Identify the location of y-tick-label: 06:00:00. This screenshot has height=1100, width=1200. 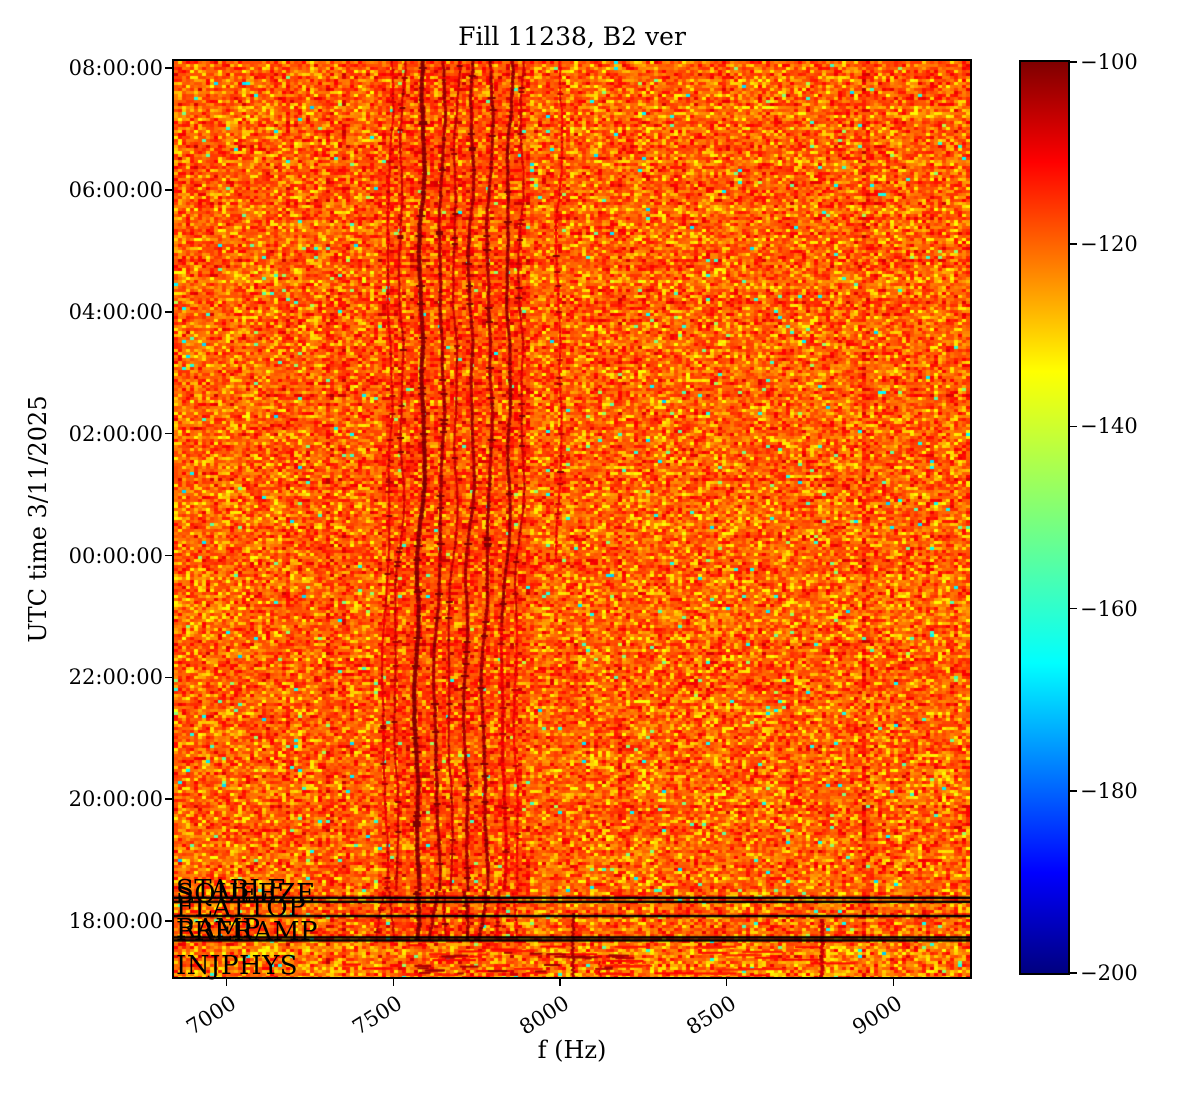
(115, 189).